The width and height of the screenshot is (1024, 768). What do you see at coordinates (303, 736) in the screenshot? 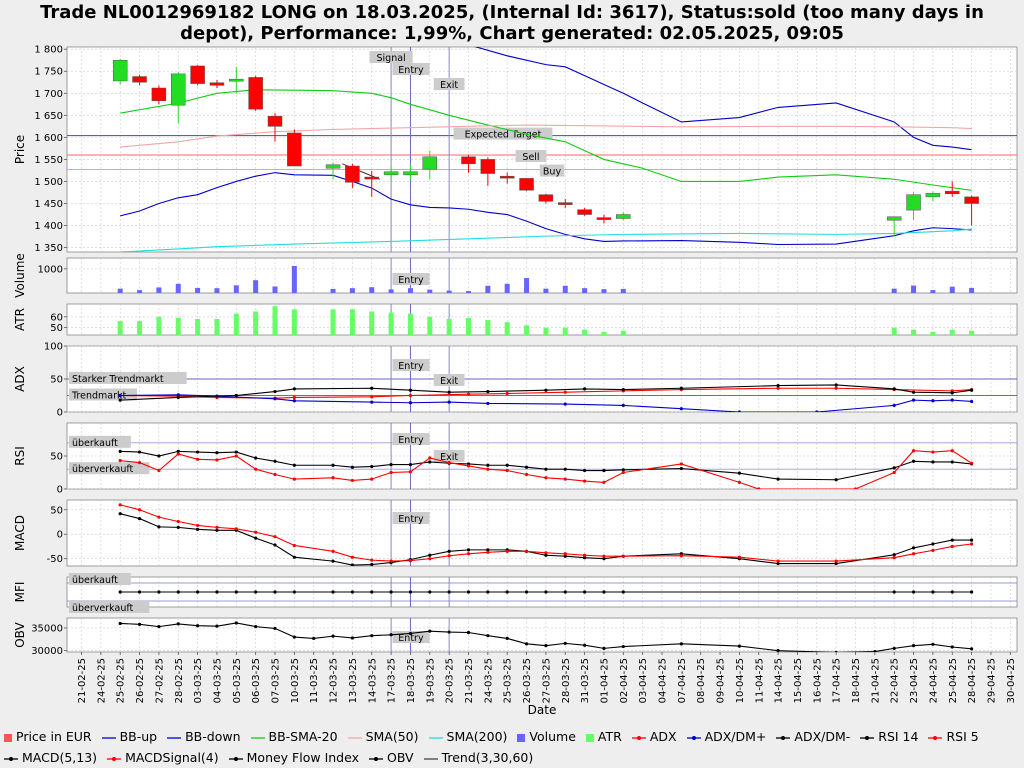
I see `legend-label: BB-SMA-20` at bounding box center [303, 736].